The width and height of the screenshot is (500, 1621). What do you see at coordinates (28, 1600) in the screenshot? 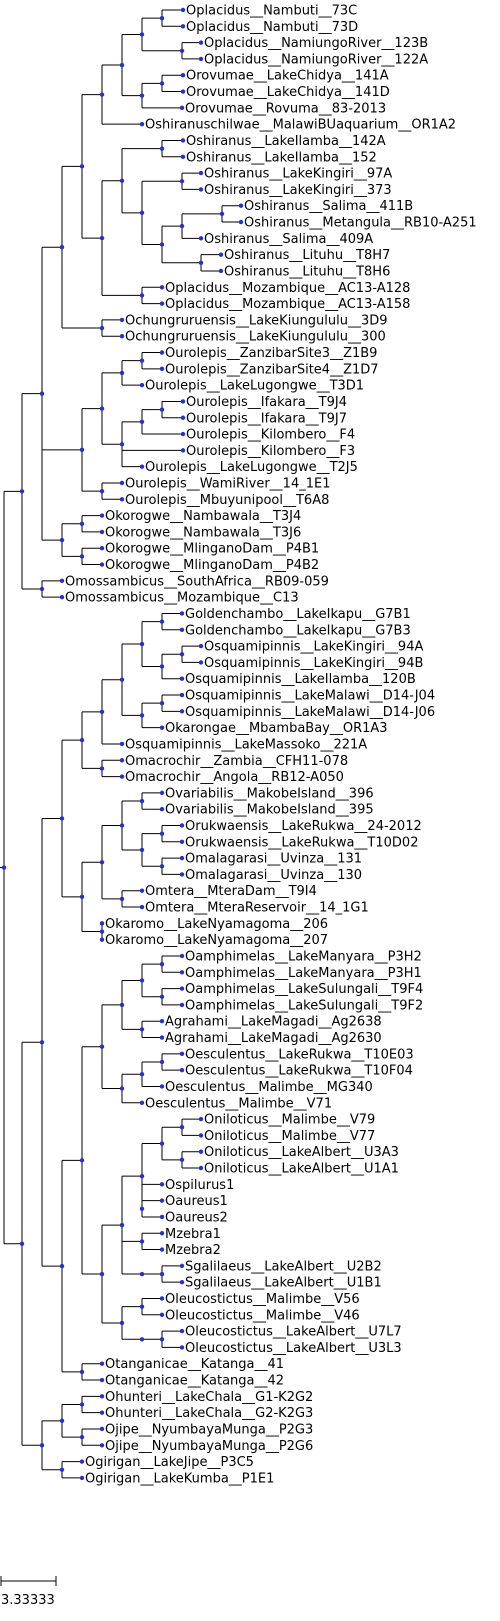
I see `scale-bar-label: 3.33333` at bounding box center [28, 1600].